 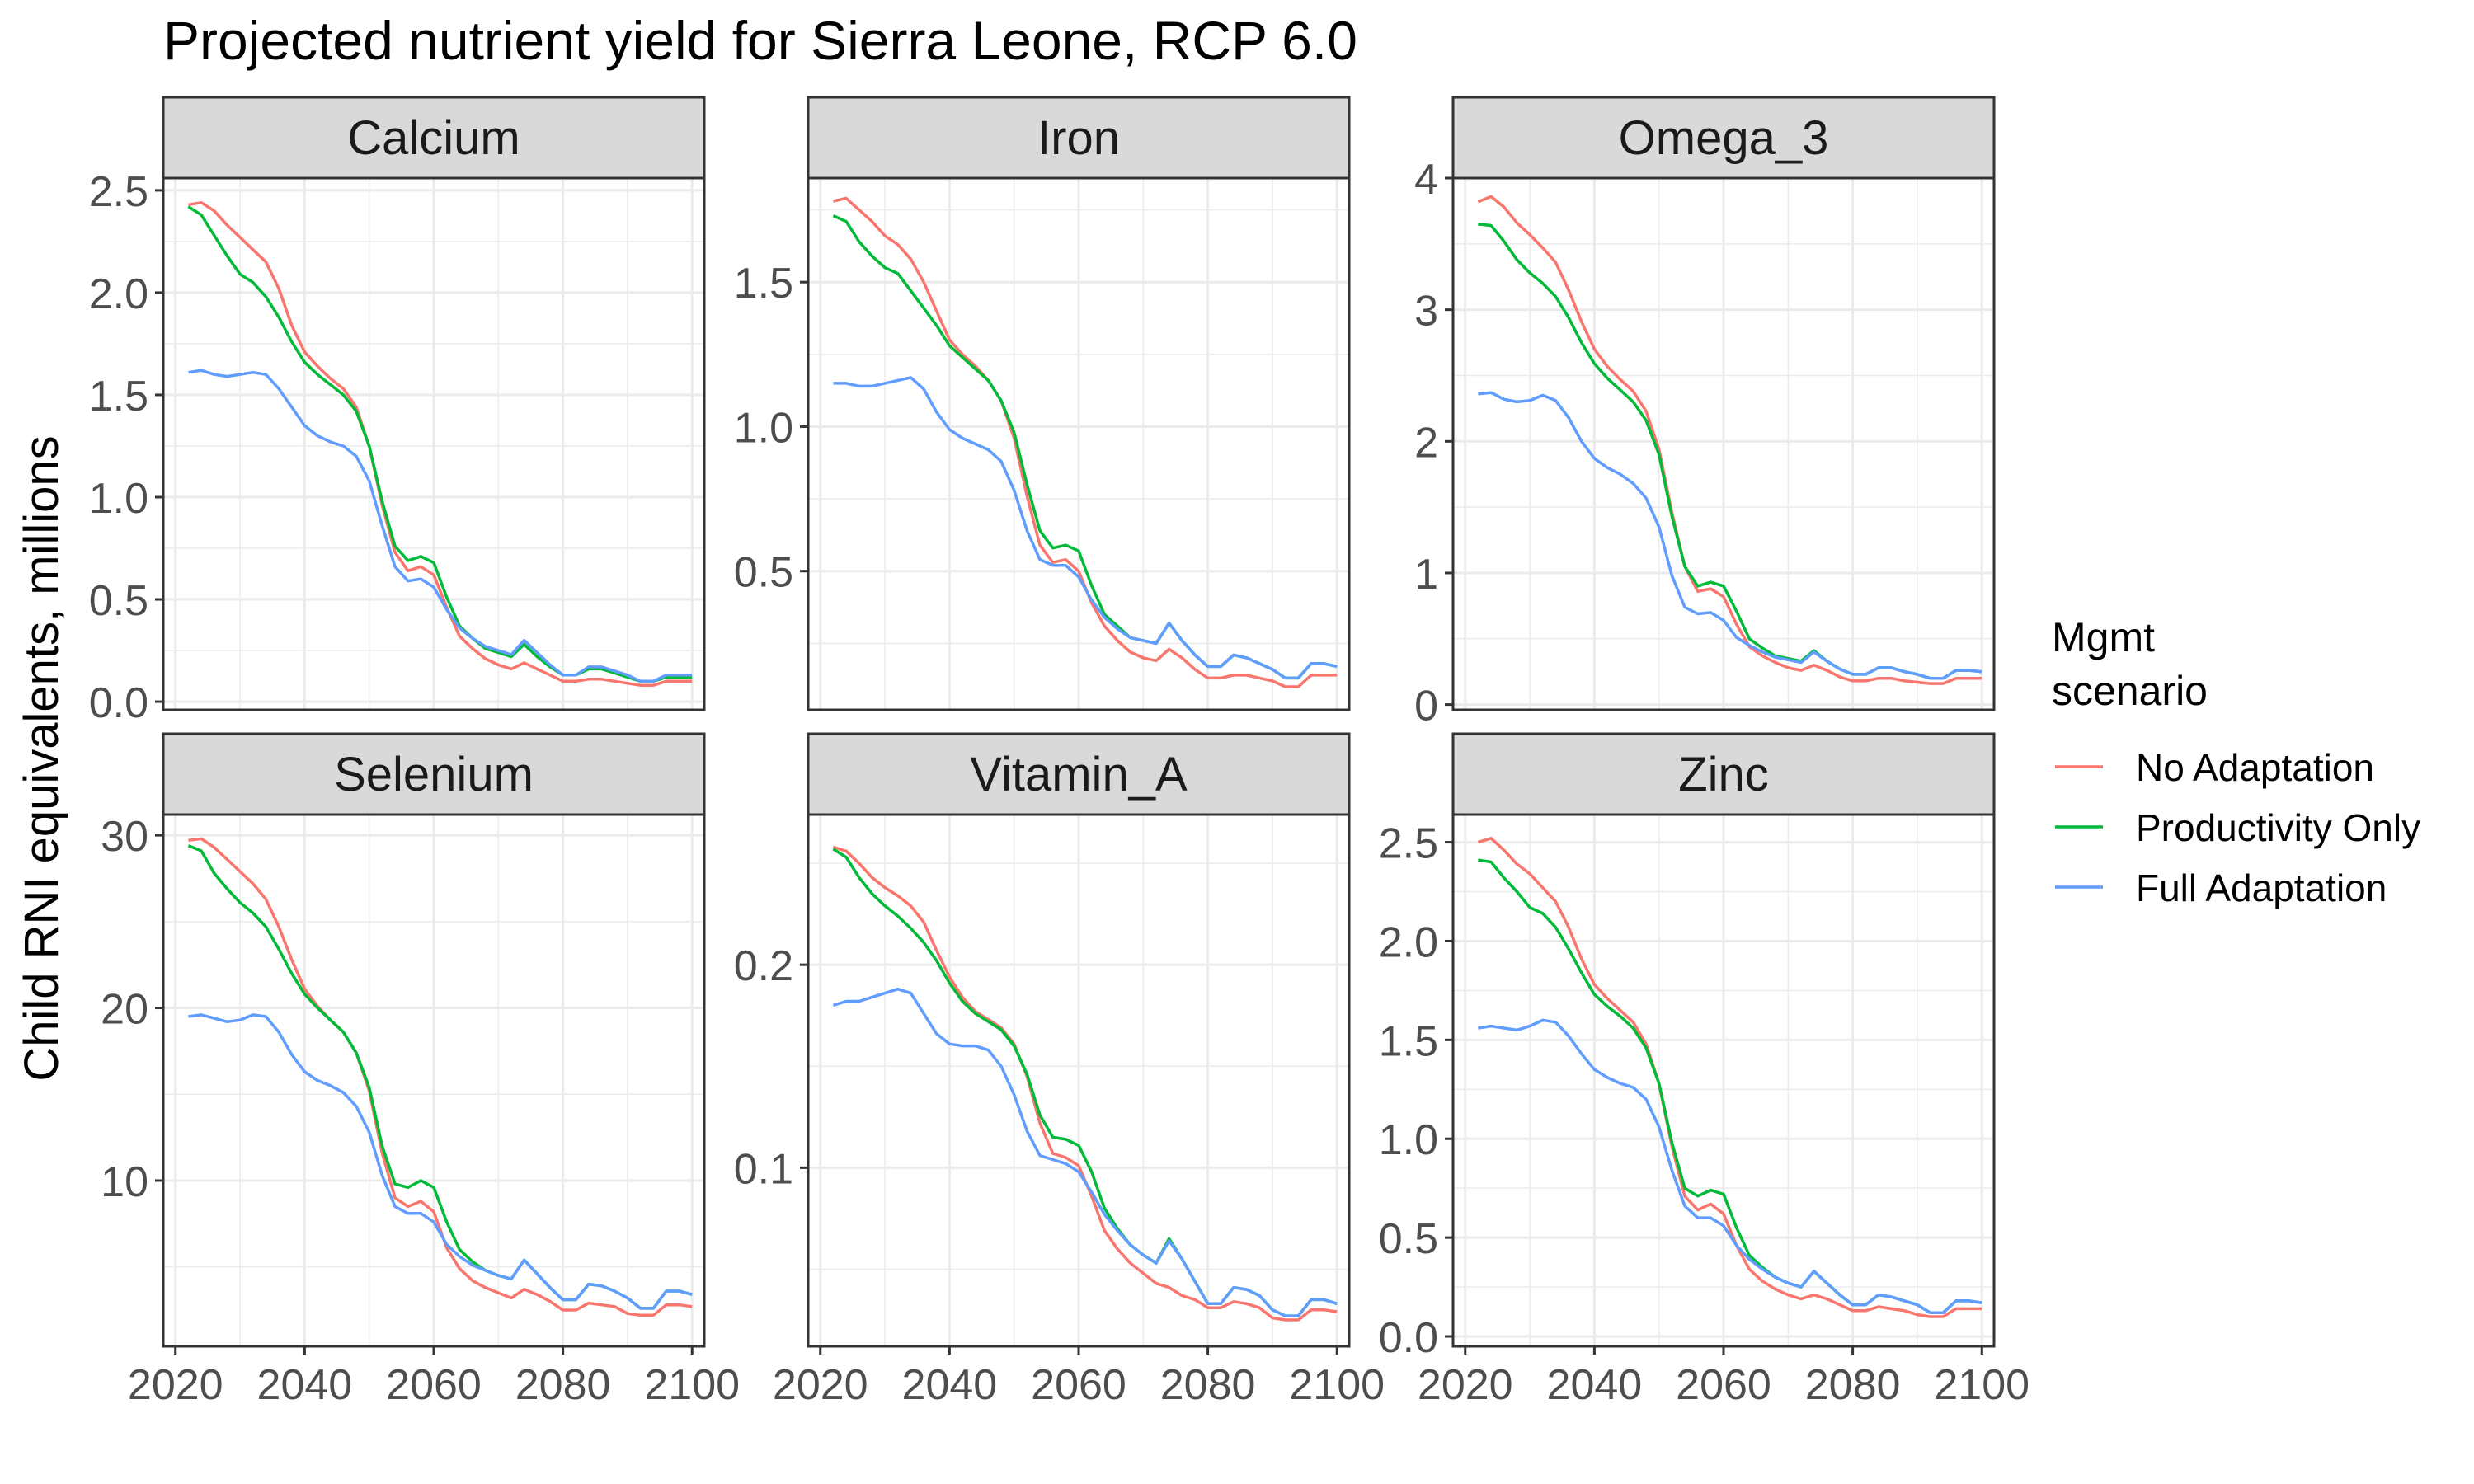 I want to click on strip-label-iron: Iron, so click(x=1078, y=138).